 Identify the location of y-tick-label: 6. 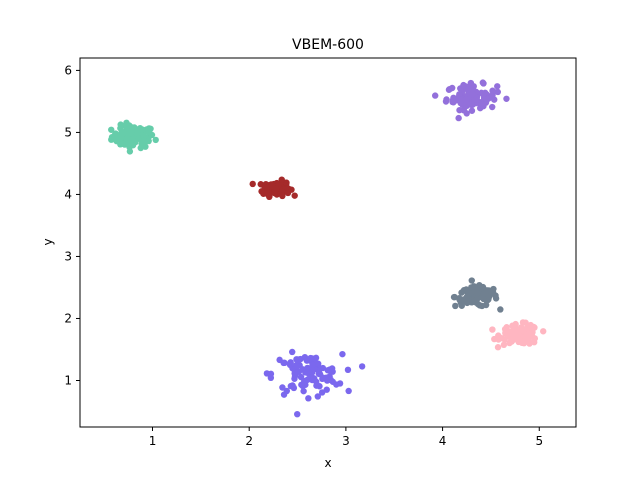
(68, 70).